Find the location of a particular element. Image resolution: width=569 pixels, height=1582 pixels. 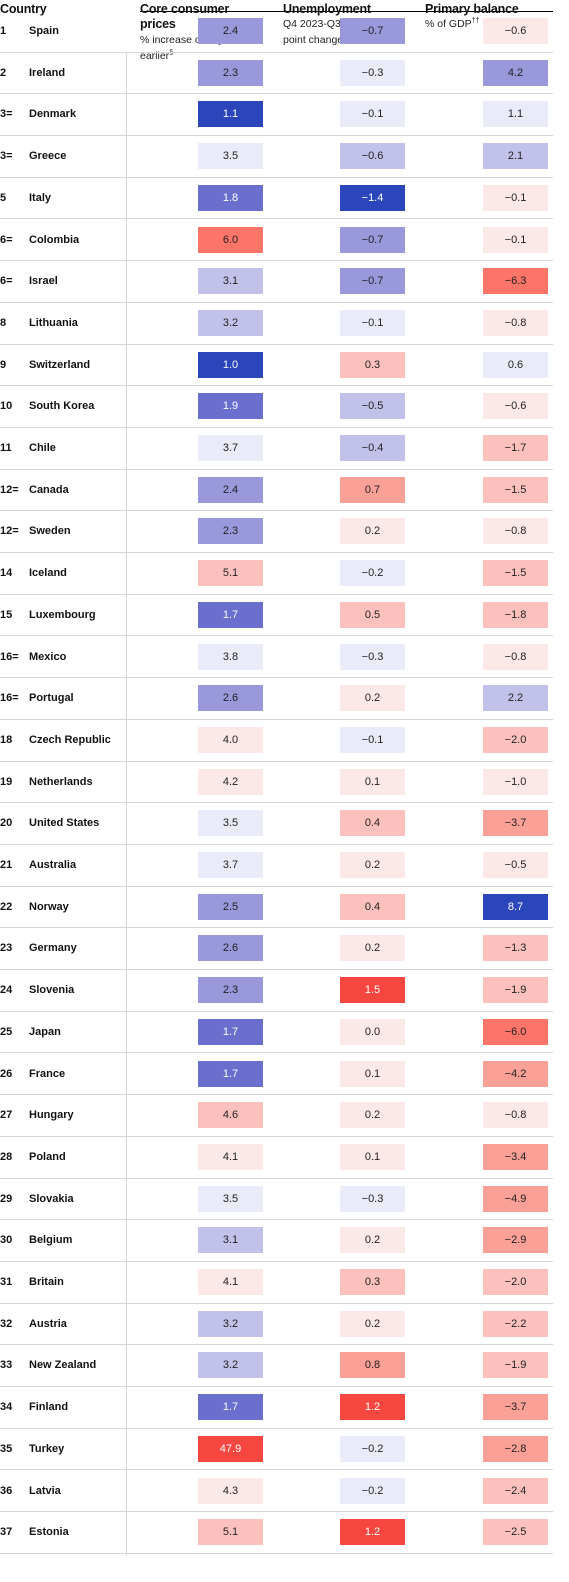

unemployment-cell: −0.2 is located at coordinates (372, 1490).